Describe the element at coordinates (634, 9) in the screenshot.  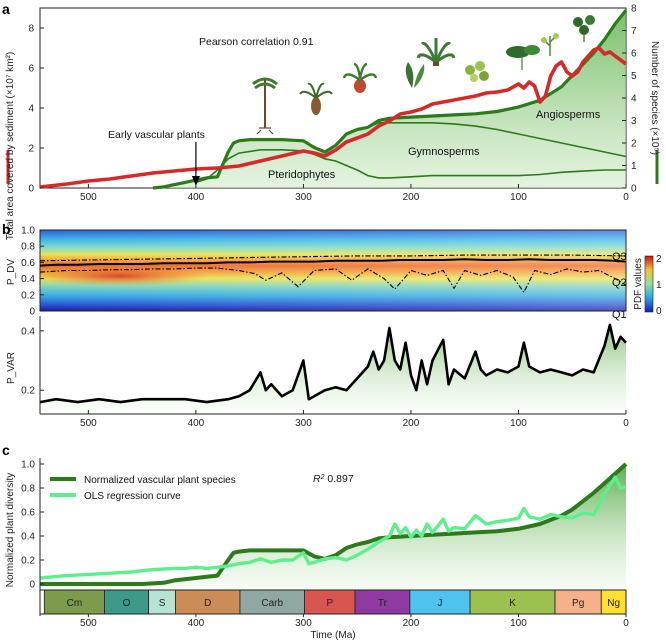
I see `panel-a-right-y-tick-label-8: 8` at that location.